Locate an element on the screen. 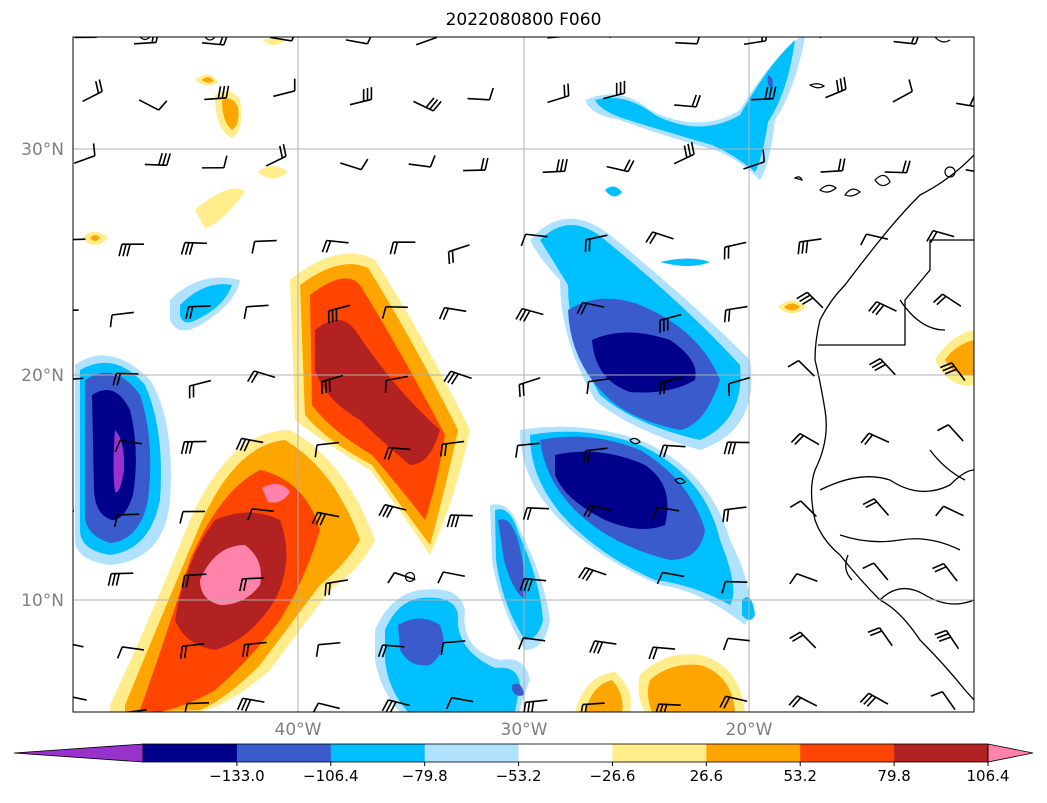 This screenshot has width=1047, height=803. colorbar-frame is located at coordinates (565, 753).